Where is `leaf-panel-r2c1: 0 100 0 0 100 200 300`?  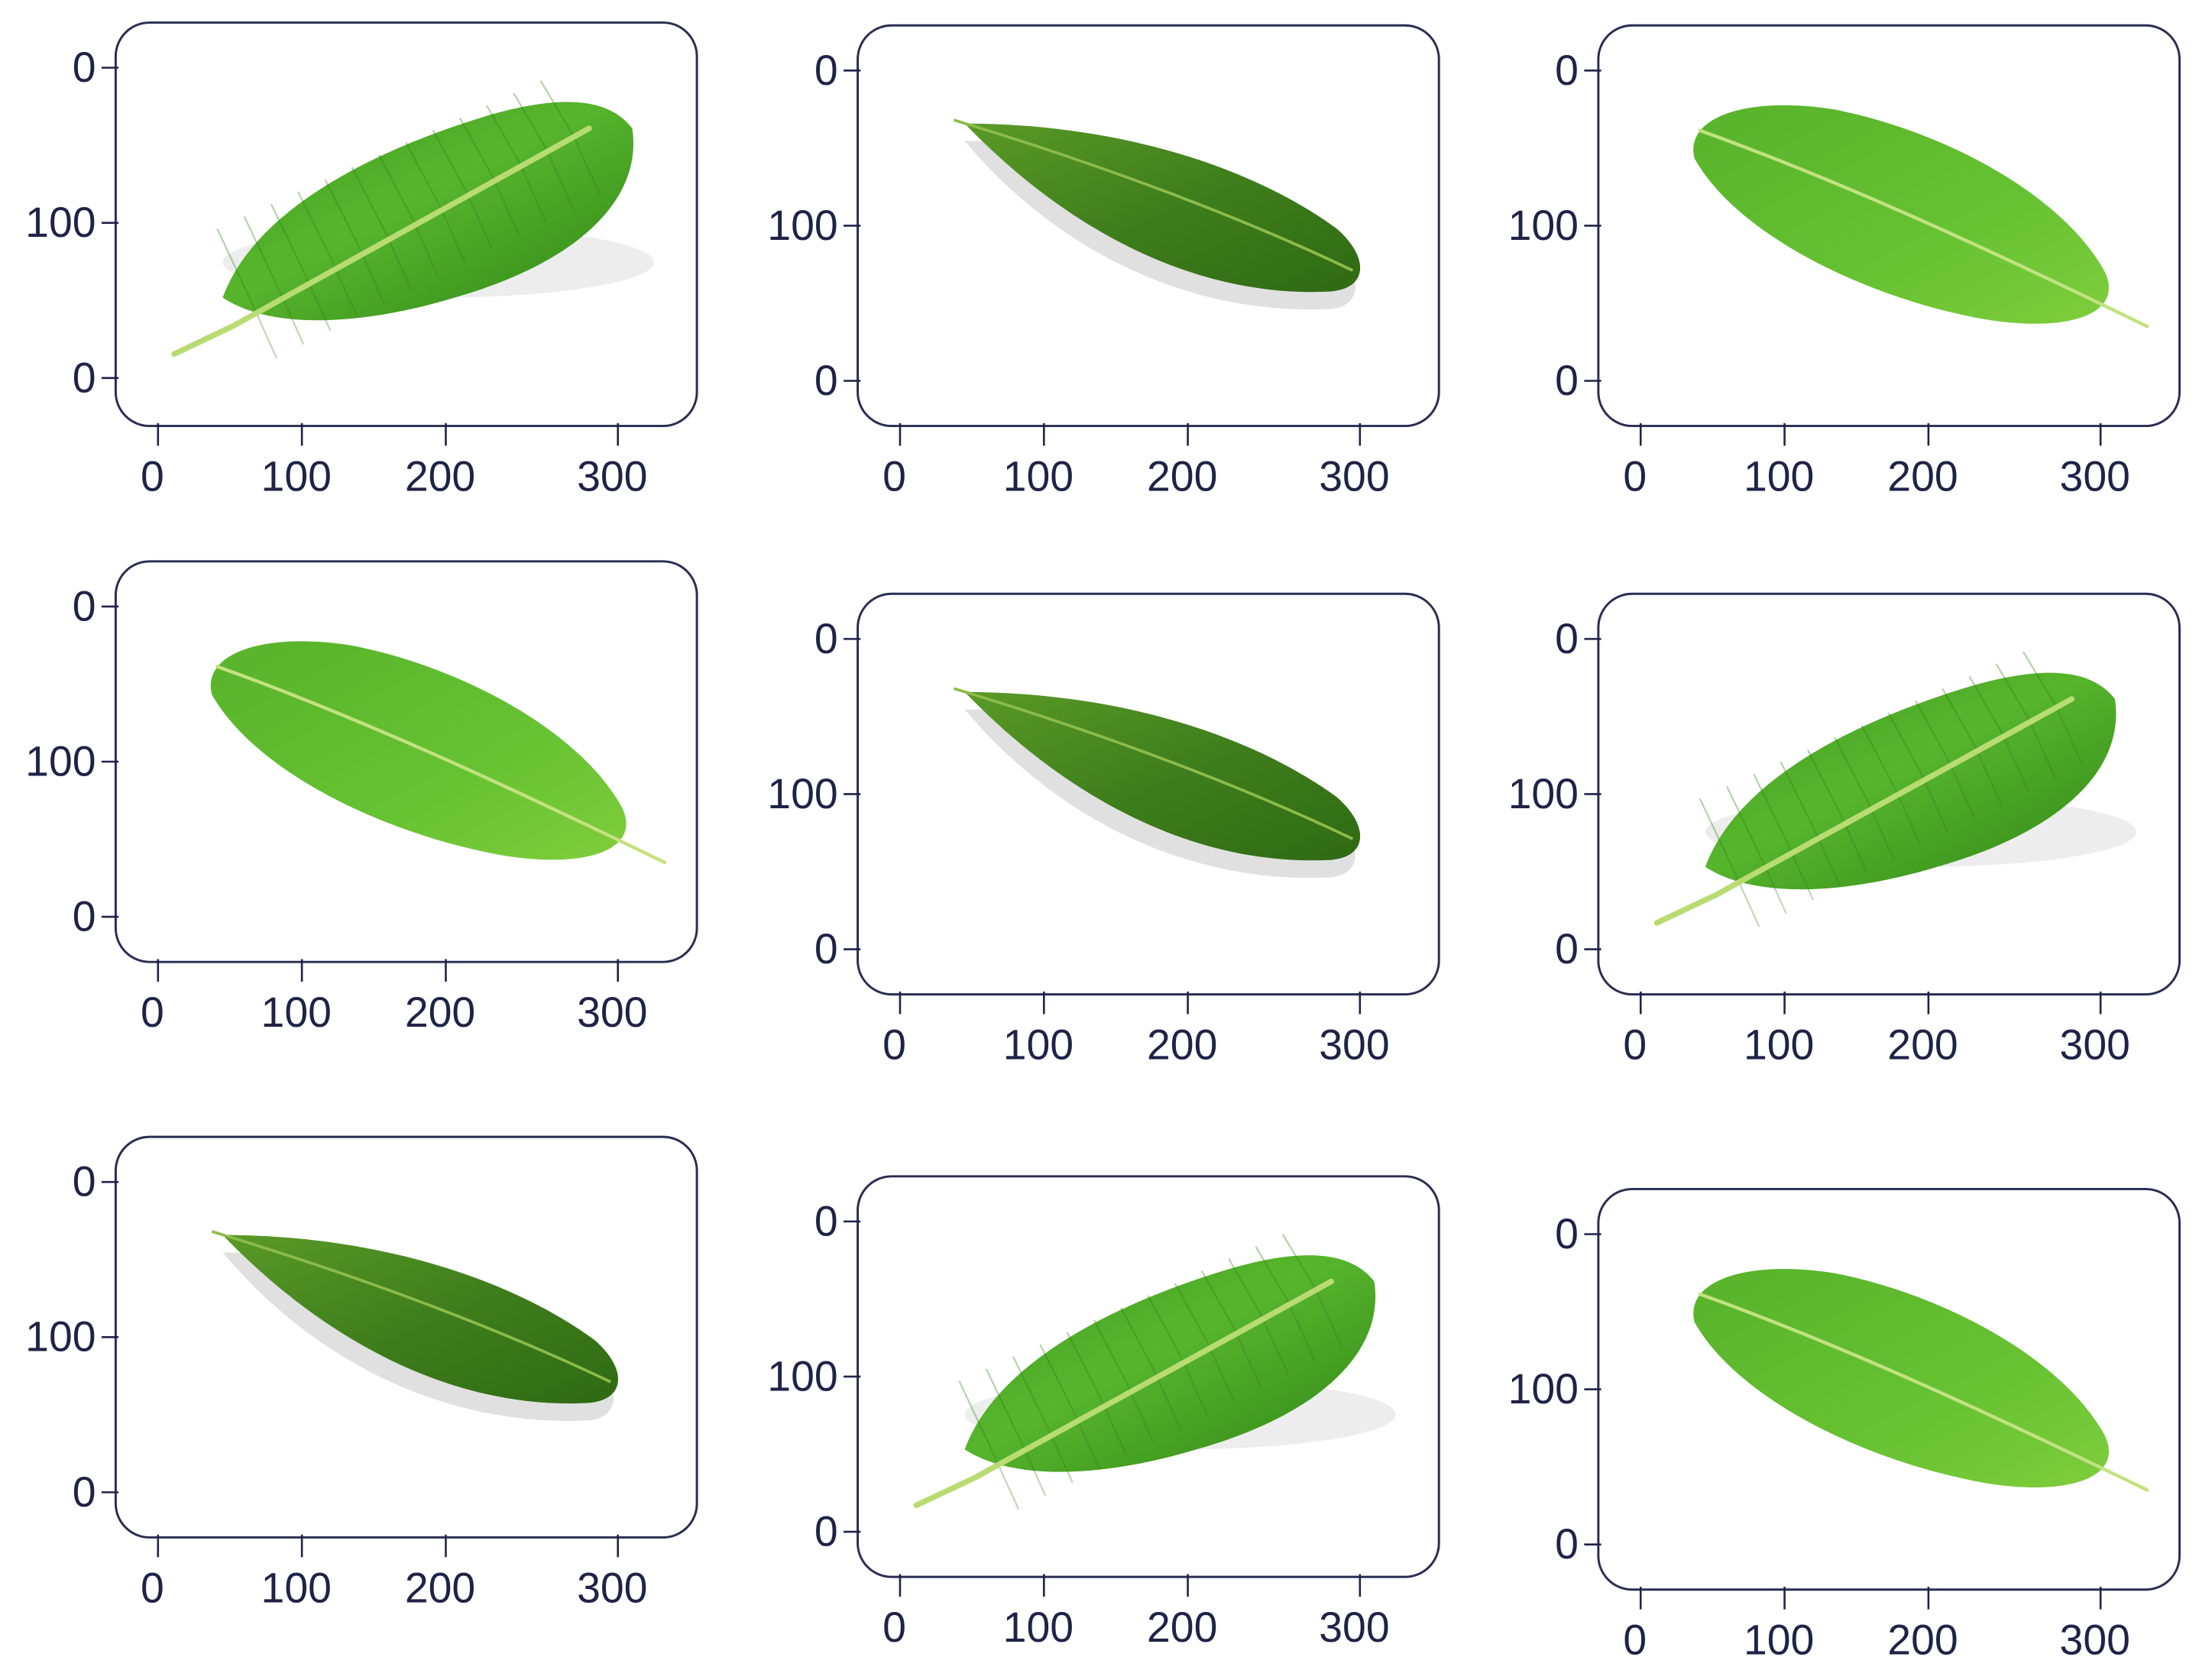 leaf-panel-r2c1: 0 100 0 0 100 200 300 is located at coordinates (361, 798).